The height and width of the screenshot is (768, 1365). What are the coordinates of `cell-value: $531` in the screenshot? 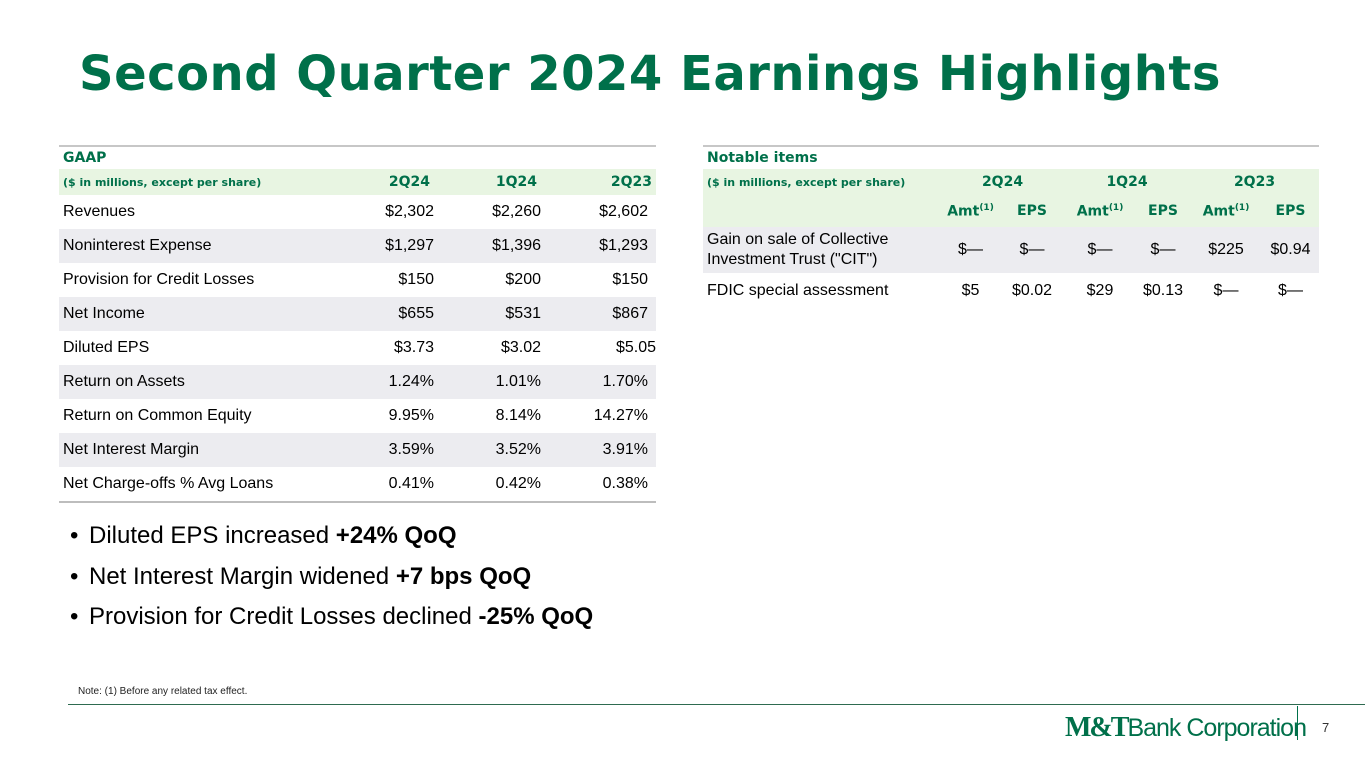 It's located at (487, 314).